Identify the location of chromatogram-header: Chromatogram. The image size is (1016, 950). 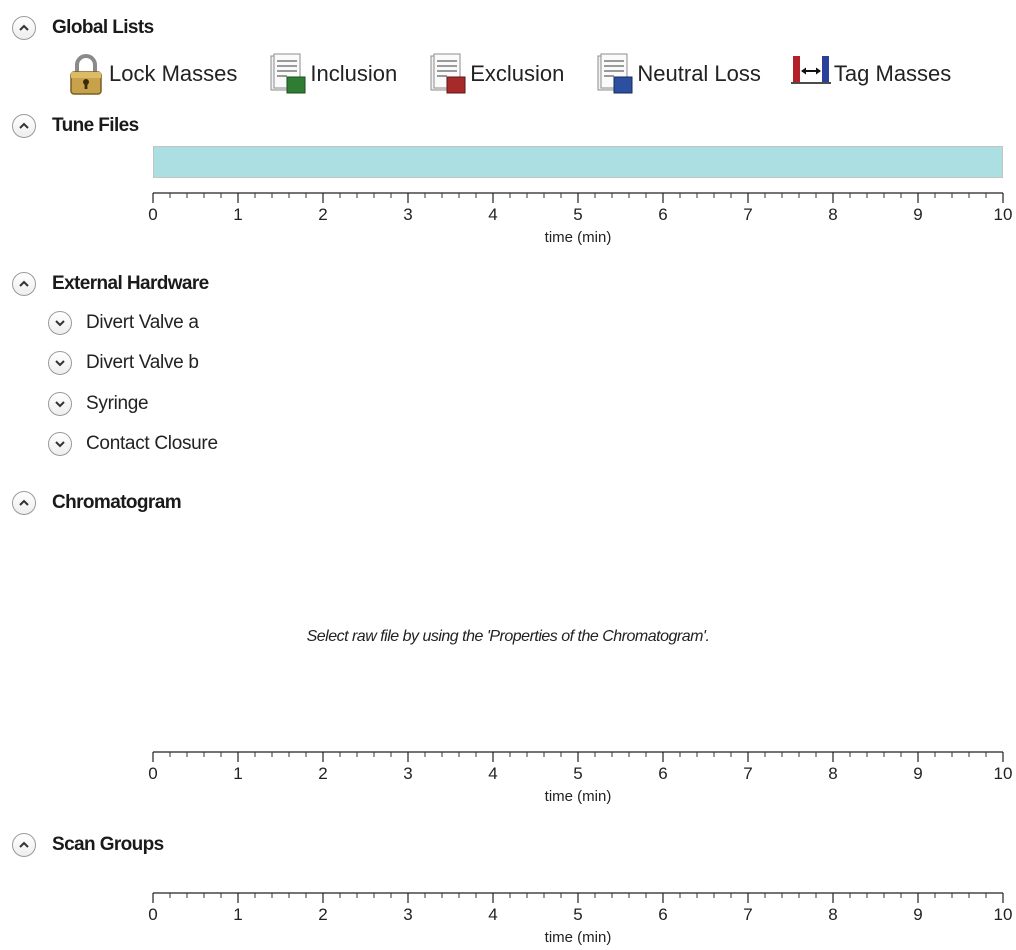
(97, 503).